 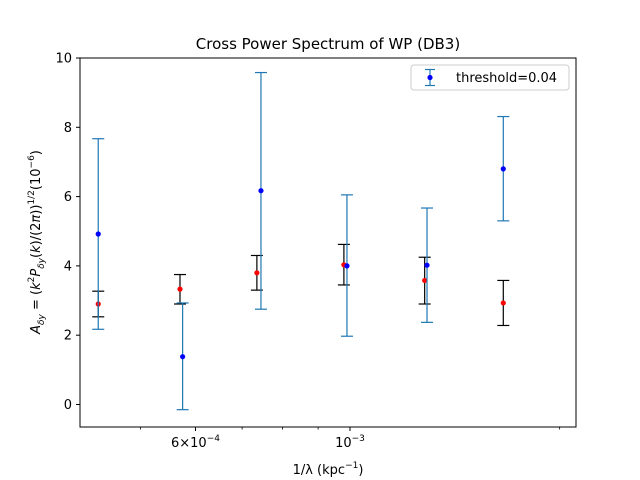 I want to click on x-axis-label-close: ), so click(x=360, y=470).